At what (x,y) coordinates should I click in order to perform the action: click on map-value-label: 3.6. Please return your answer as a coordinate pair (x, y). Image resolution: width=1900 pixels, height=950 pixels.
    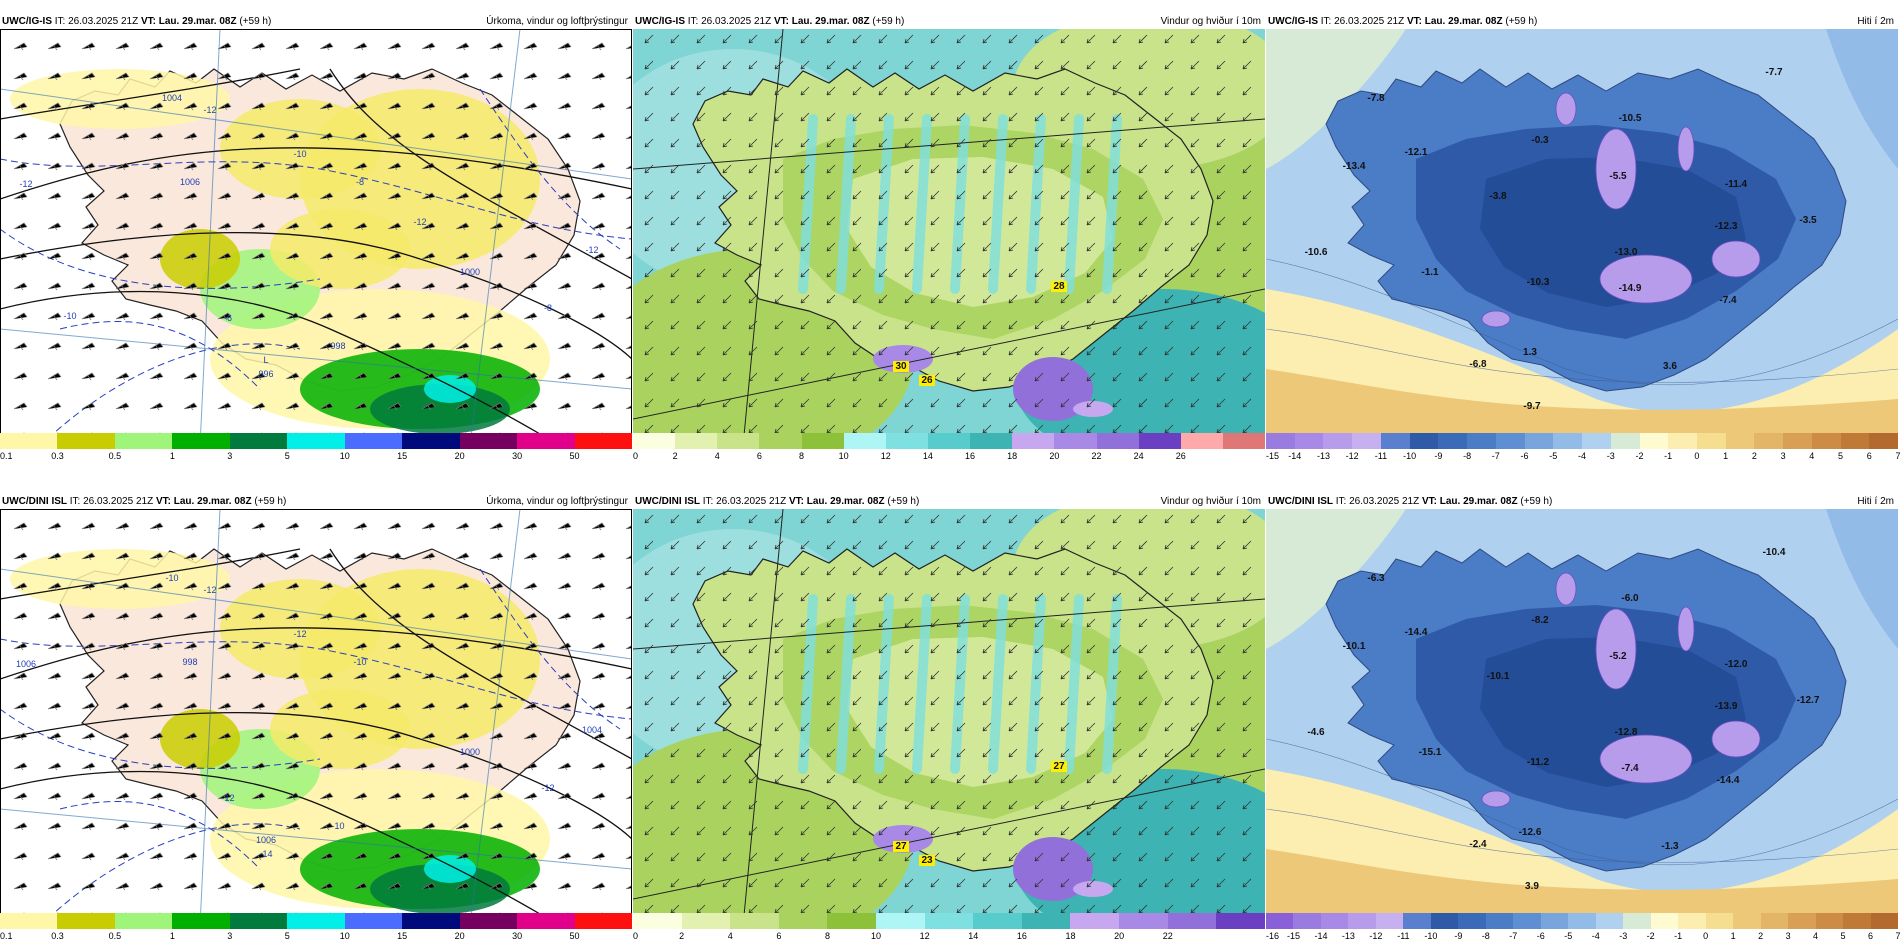
    Looking at the image, I should click on (1670, 366).